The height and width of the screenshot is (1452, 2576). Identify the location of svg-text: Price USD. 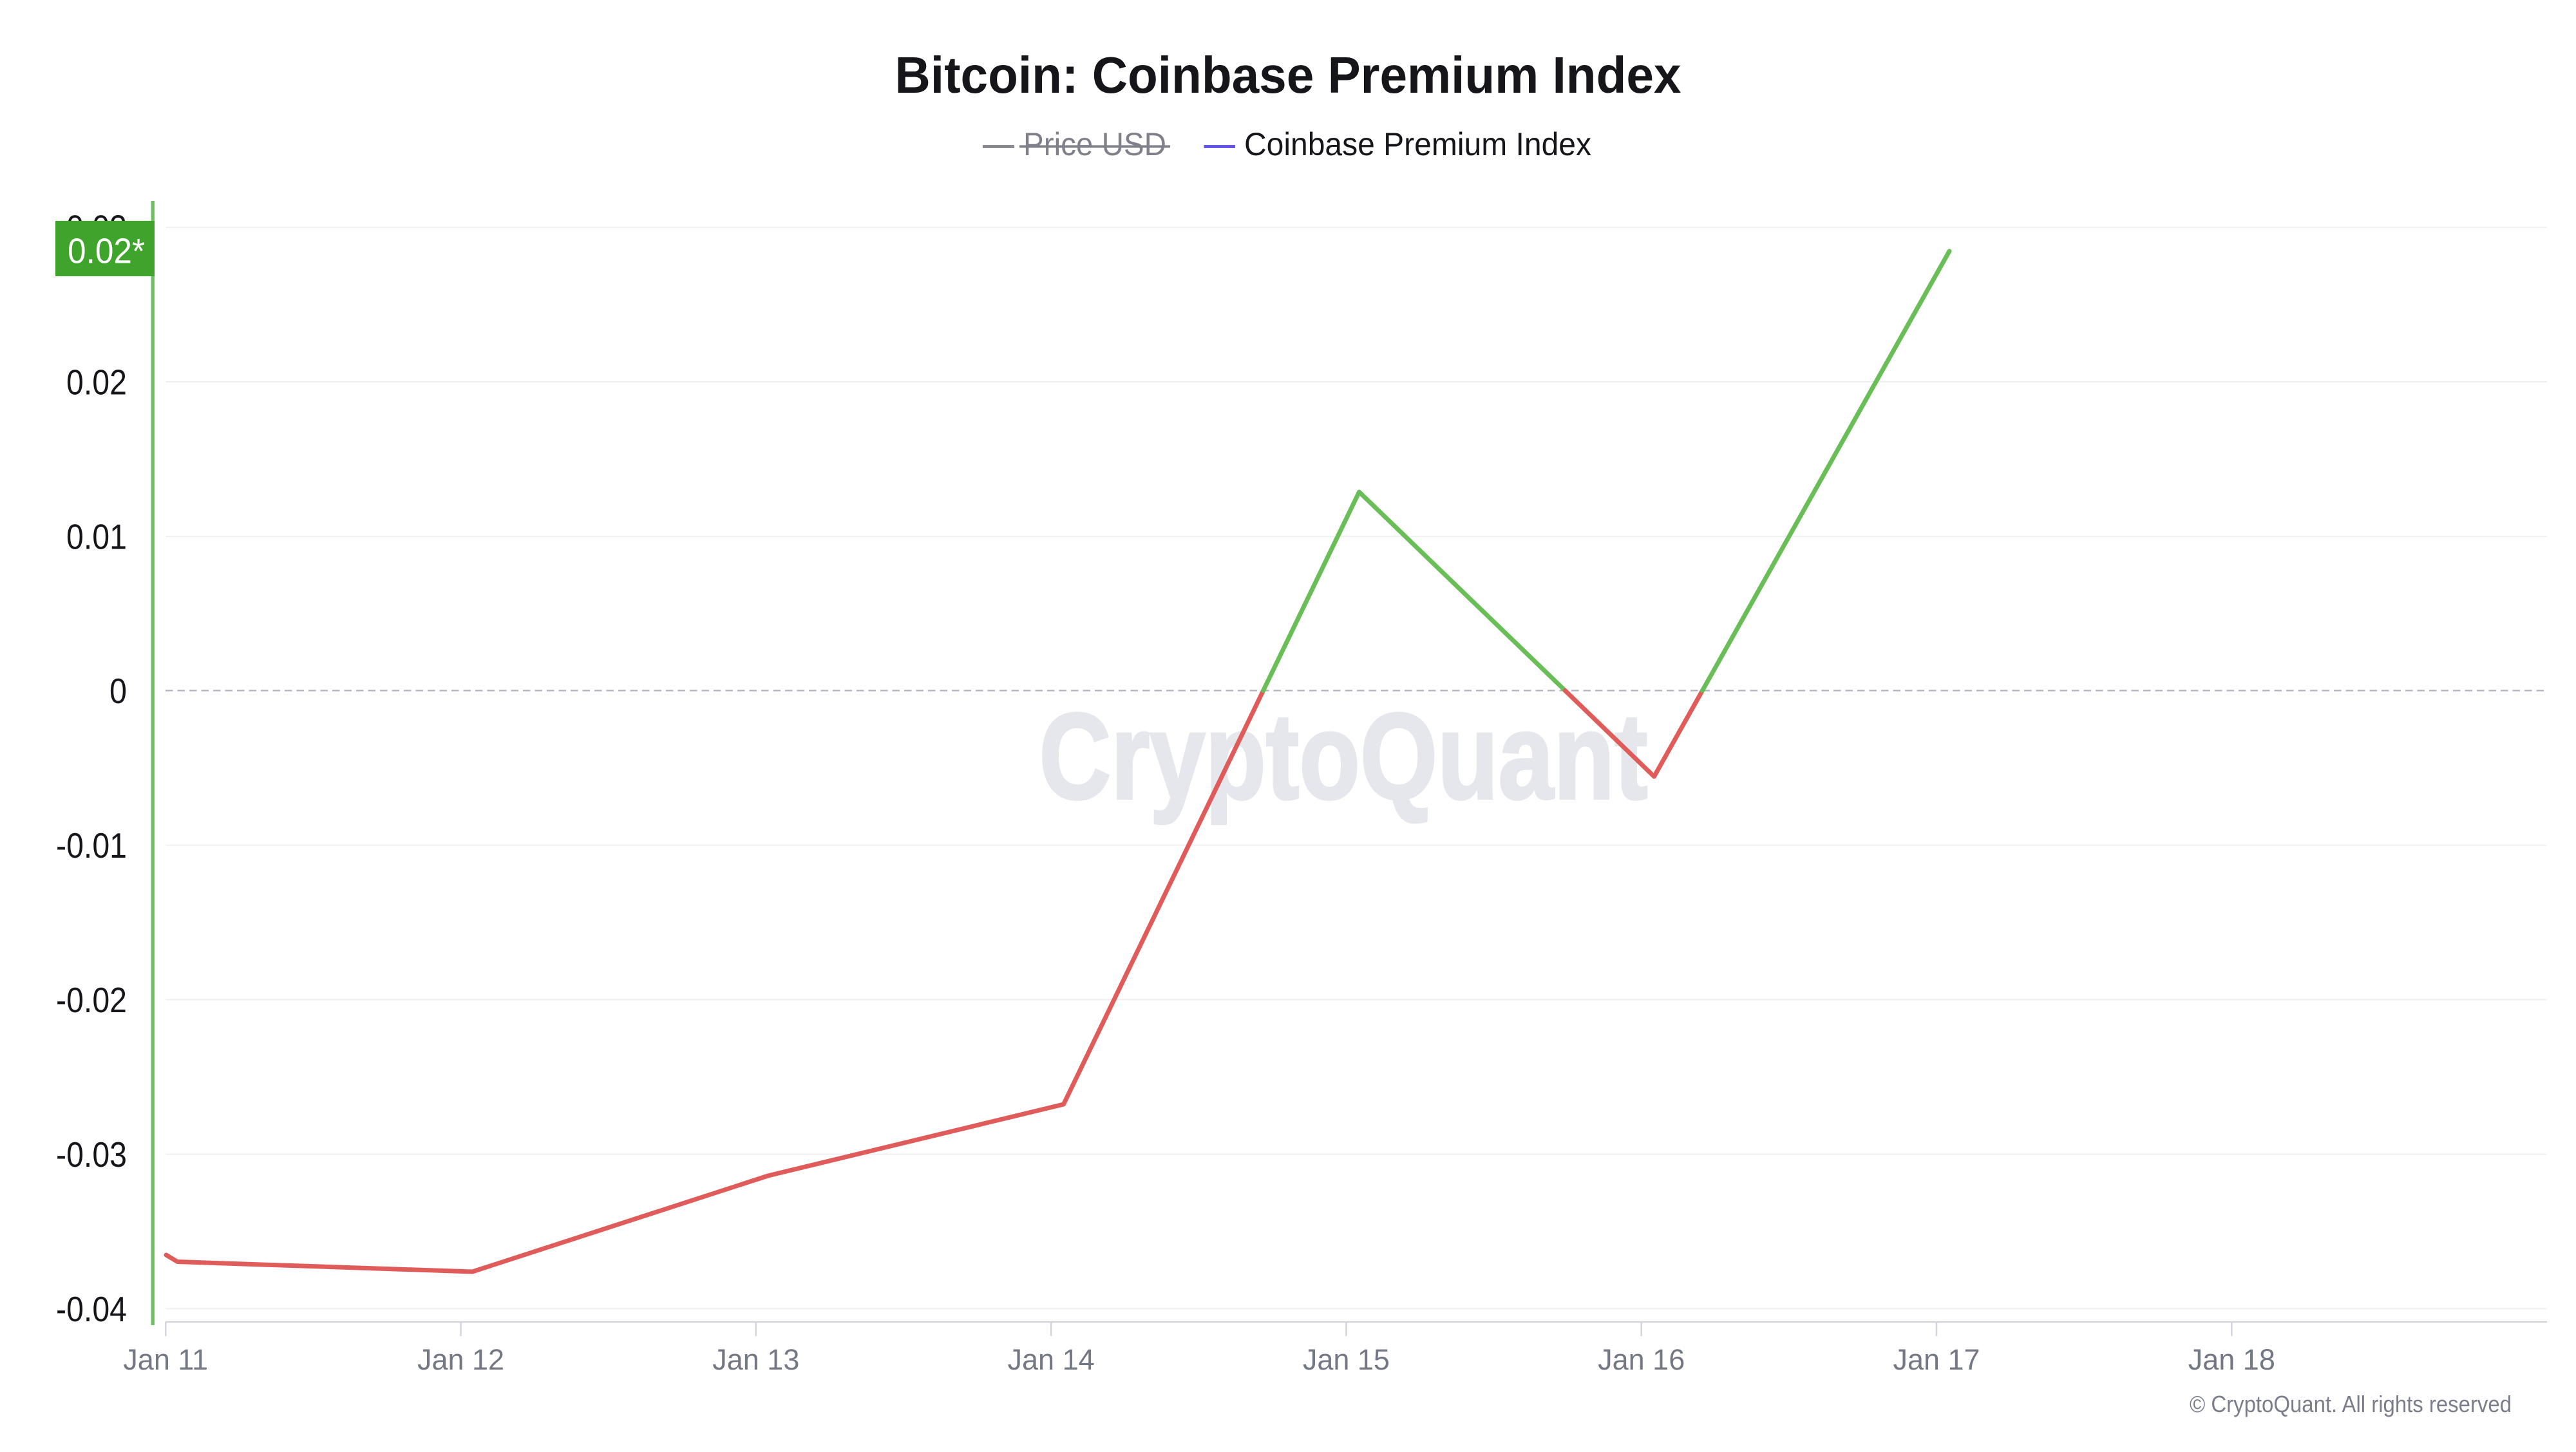
(1094, 144).